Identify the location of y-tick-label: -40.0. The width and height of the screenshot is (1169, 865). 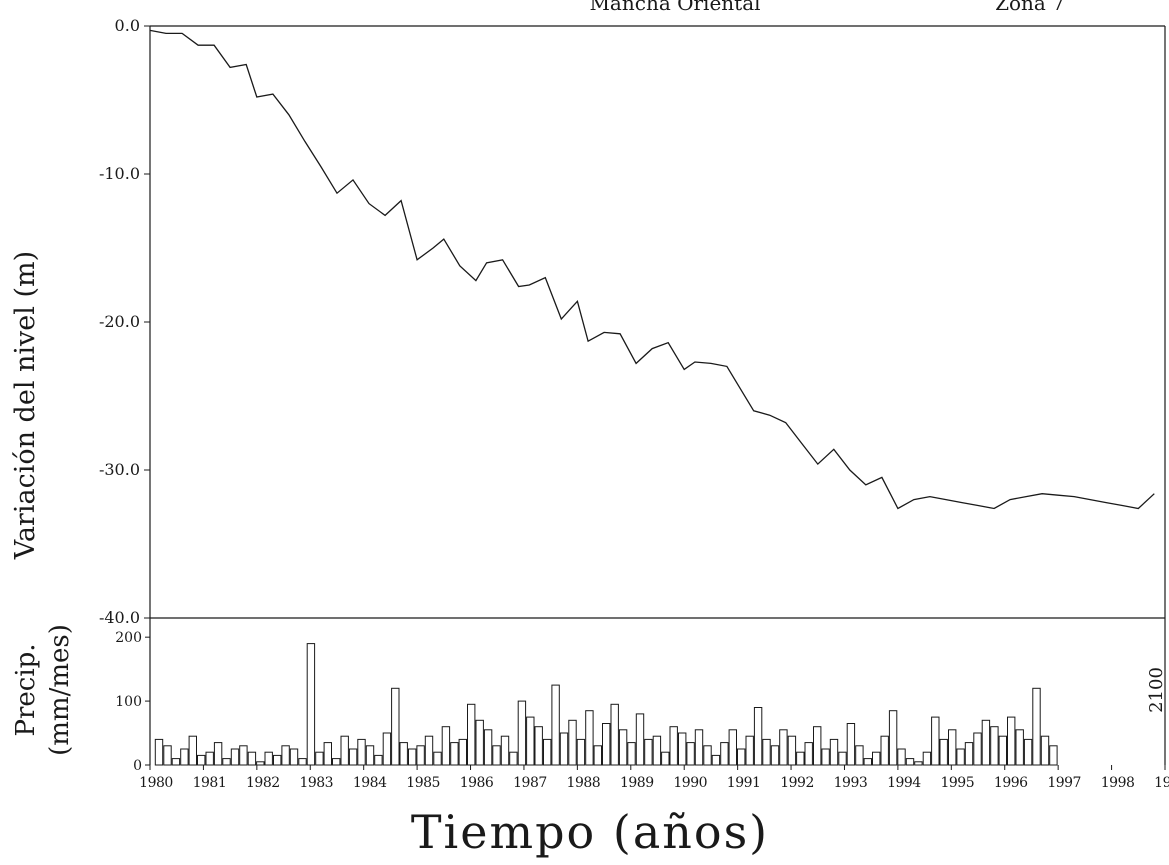
(119, 617).